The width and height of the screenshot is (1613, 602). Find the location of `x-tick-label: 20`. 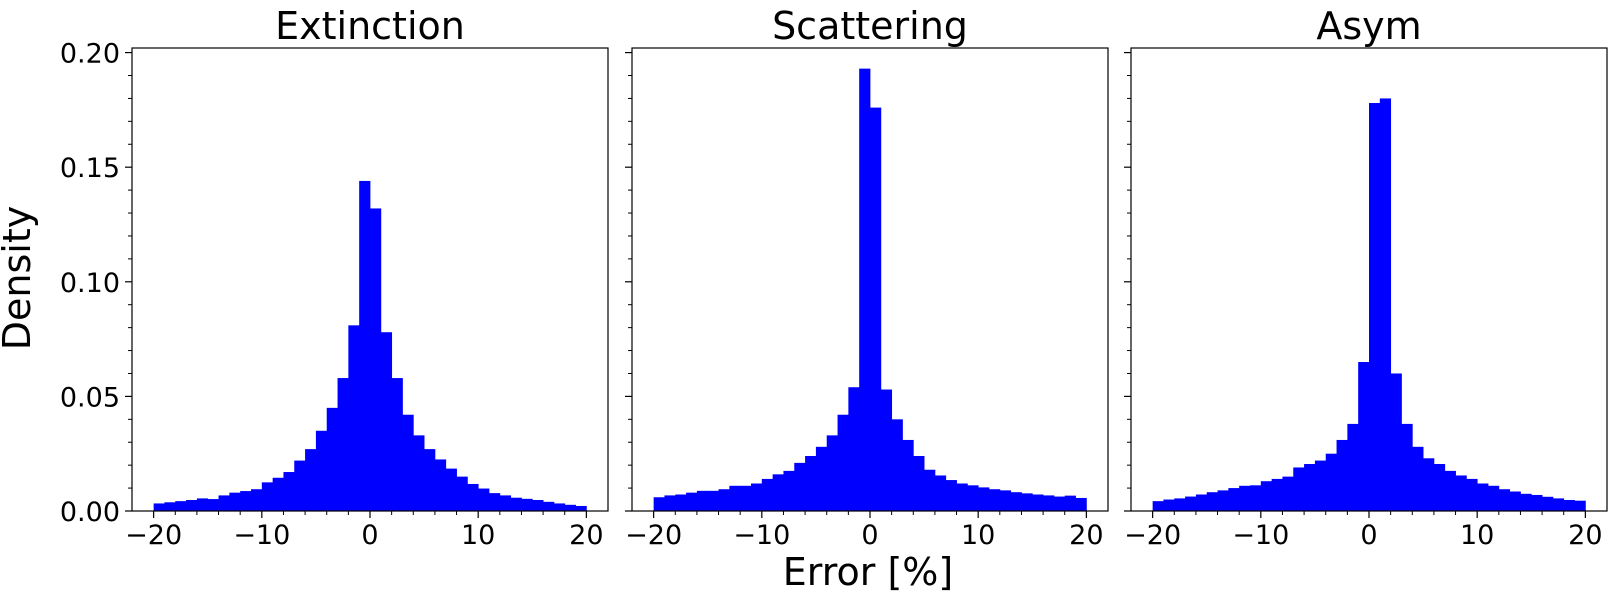

x-tick-label: 20 is located at coordinates (1086, 535).